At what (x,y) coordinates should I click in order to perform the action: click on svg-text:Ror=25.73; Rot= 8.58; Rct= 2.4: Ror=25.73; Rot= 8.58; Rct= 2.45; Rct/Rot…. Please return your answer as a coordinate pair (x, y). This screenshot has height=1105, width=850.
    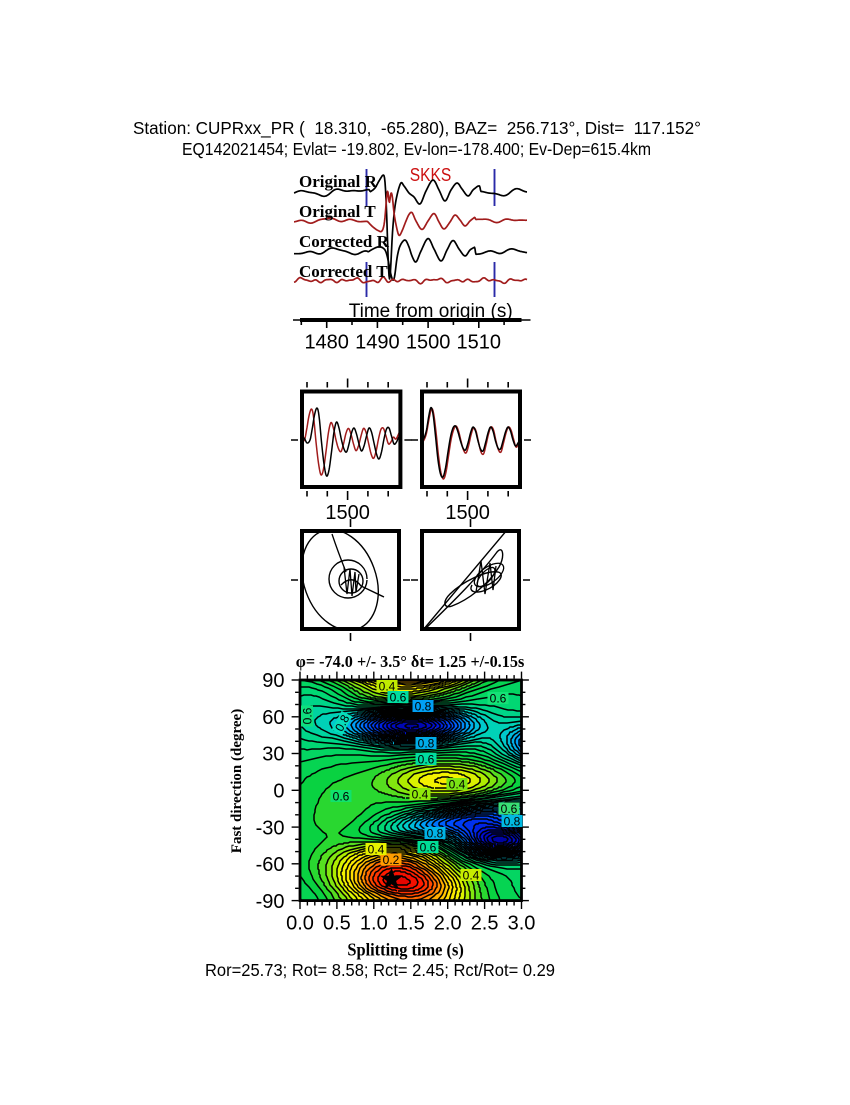
    Looking at the image, I should click on (380, 970).